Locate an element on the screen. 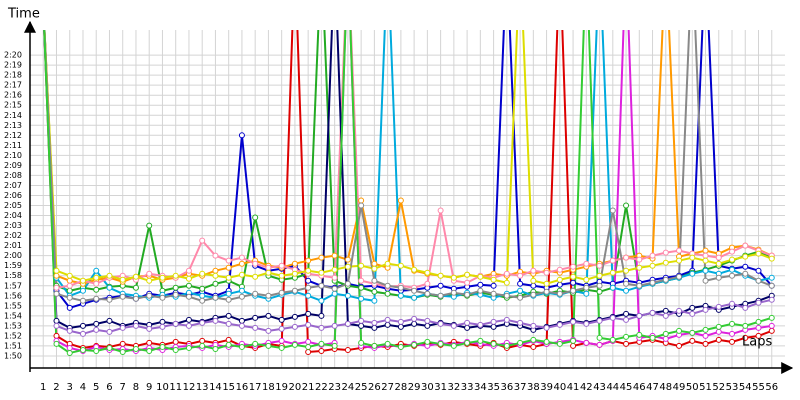  x-tick-label: 49 is located at coordinates (679, 387).